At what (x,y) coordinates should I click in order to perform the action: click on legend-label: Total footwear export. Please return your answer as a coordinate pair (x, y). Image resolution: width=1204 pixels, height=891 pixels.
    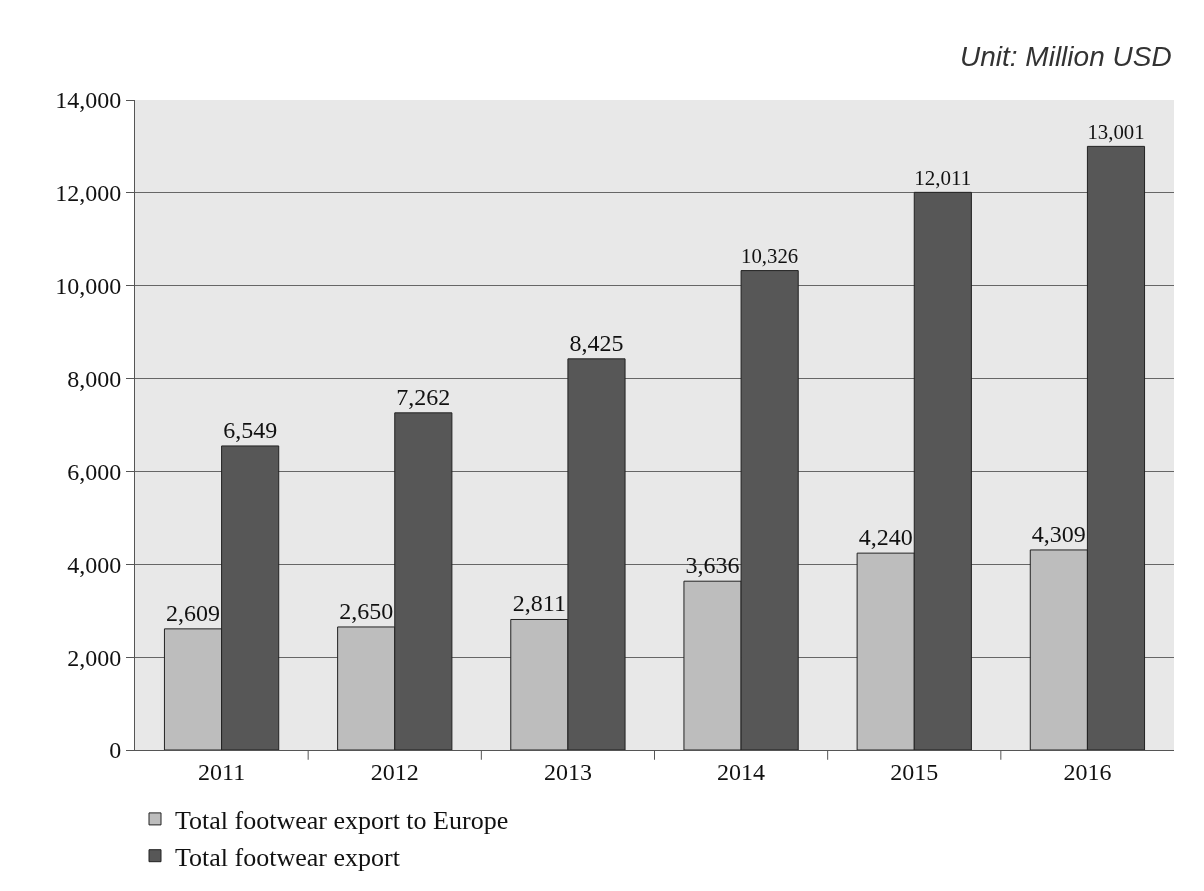
    Looking at the image, I should click on (288, 857).